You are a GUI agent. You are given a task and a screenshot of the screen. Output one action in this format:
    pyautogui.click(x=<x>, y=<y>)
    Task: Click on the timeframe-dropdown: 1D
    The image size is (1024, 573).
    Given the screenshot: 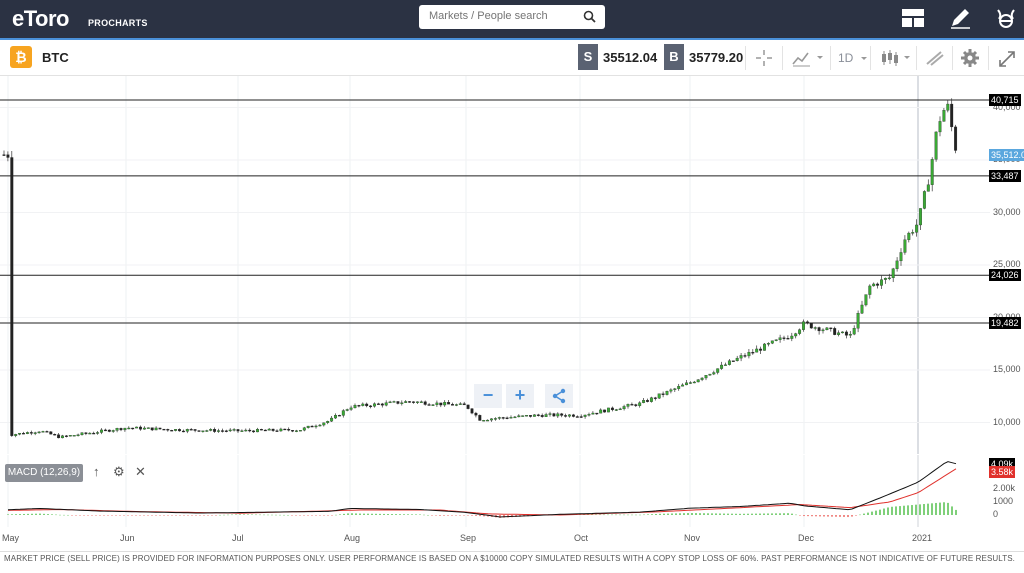 What is the action you would take?
    pyautogui.click(x=854, y=58)
    